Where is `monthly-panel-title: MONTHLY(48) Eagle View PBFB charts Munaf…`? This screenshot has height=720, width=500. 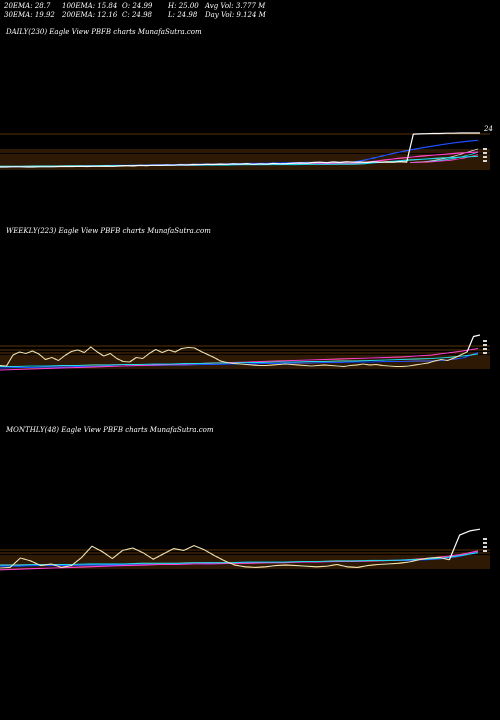 monthly-panel-title: MONTHLY(48) Eagle View PBFB charts Munaf… is located at coordinates (110, 430).